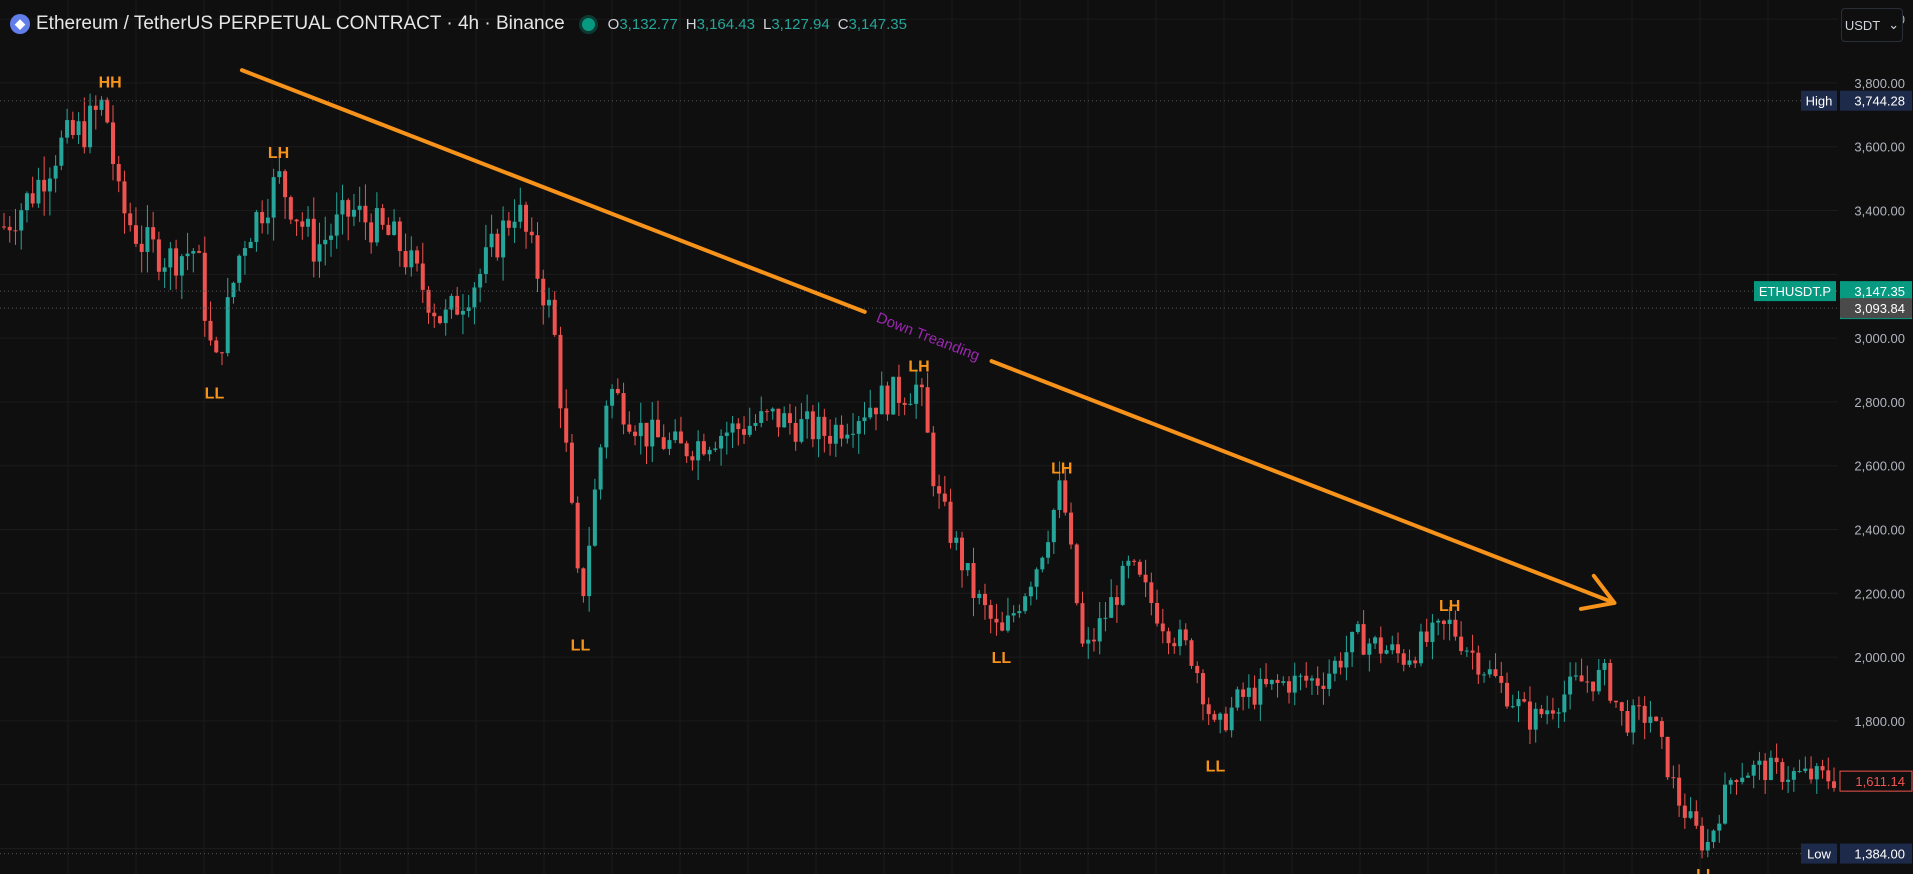 This screenshot has height=874, width=1913. What do you see at coordinates (1819, 854) in the screenshot?
I see `low-tag-label: Low` at bounding box center [1819, 854].